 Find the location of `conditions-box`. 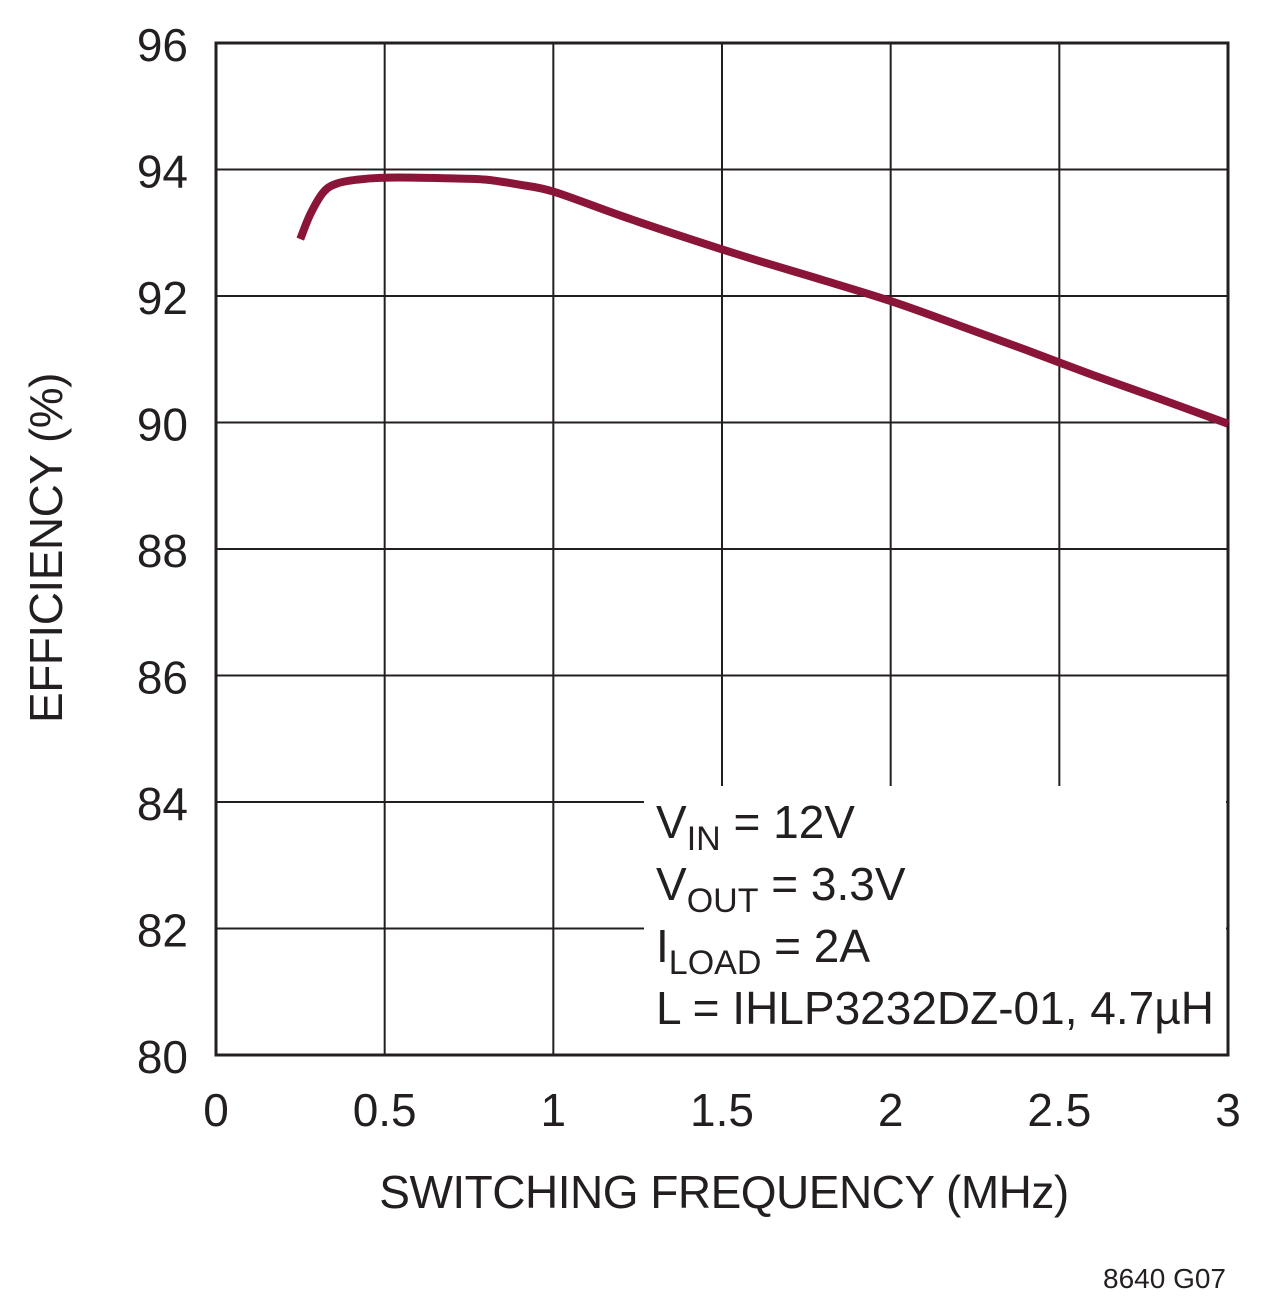

conditions-box is located at coordinates (935, 920).